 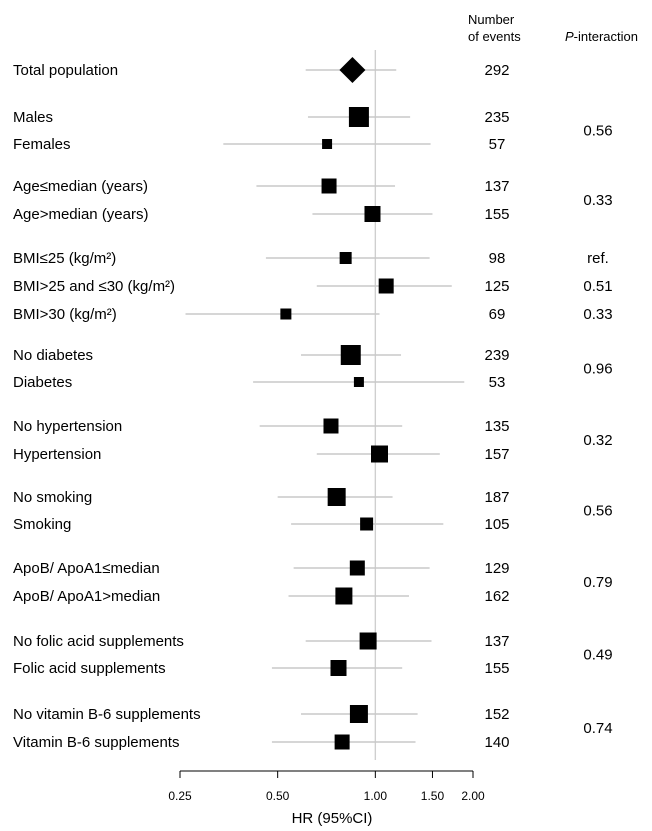 I want to click on row-label: Total population, so click(x=65, y=70).